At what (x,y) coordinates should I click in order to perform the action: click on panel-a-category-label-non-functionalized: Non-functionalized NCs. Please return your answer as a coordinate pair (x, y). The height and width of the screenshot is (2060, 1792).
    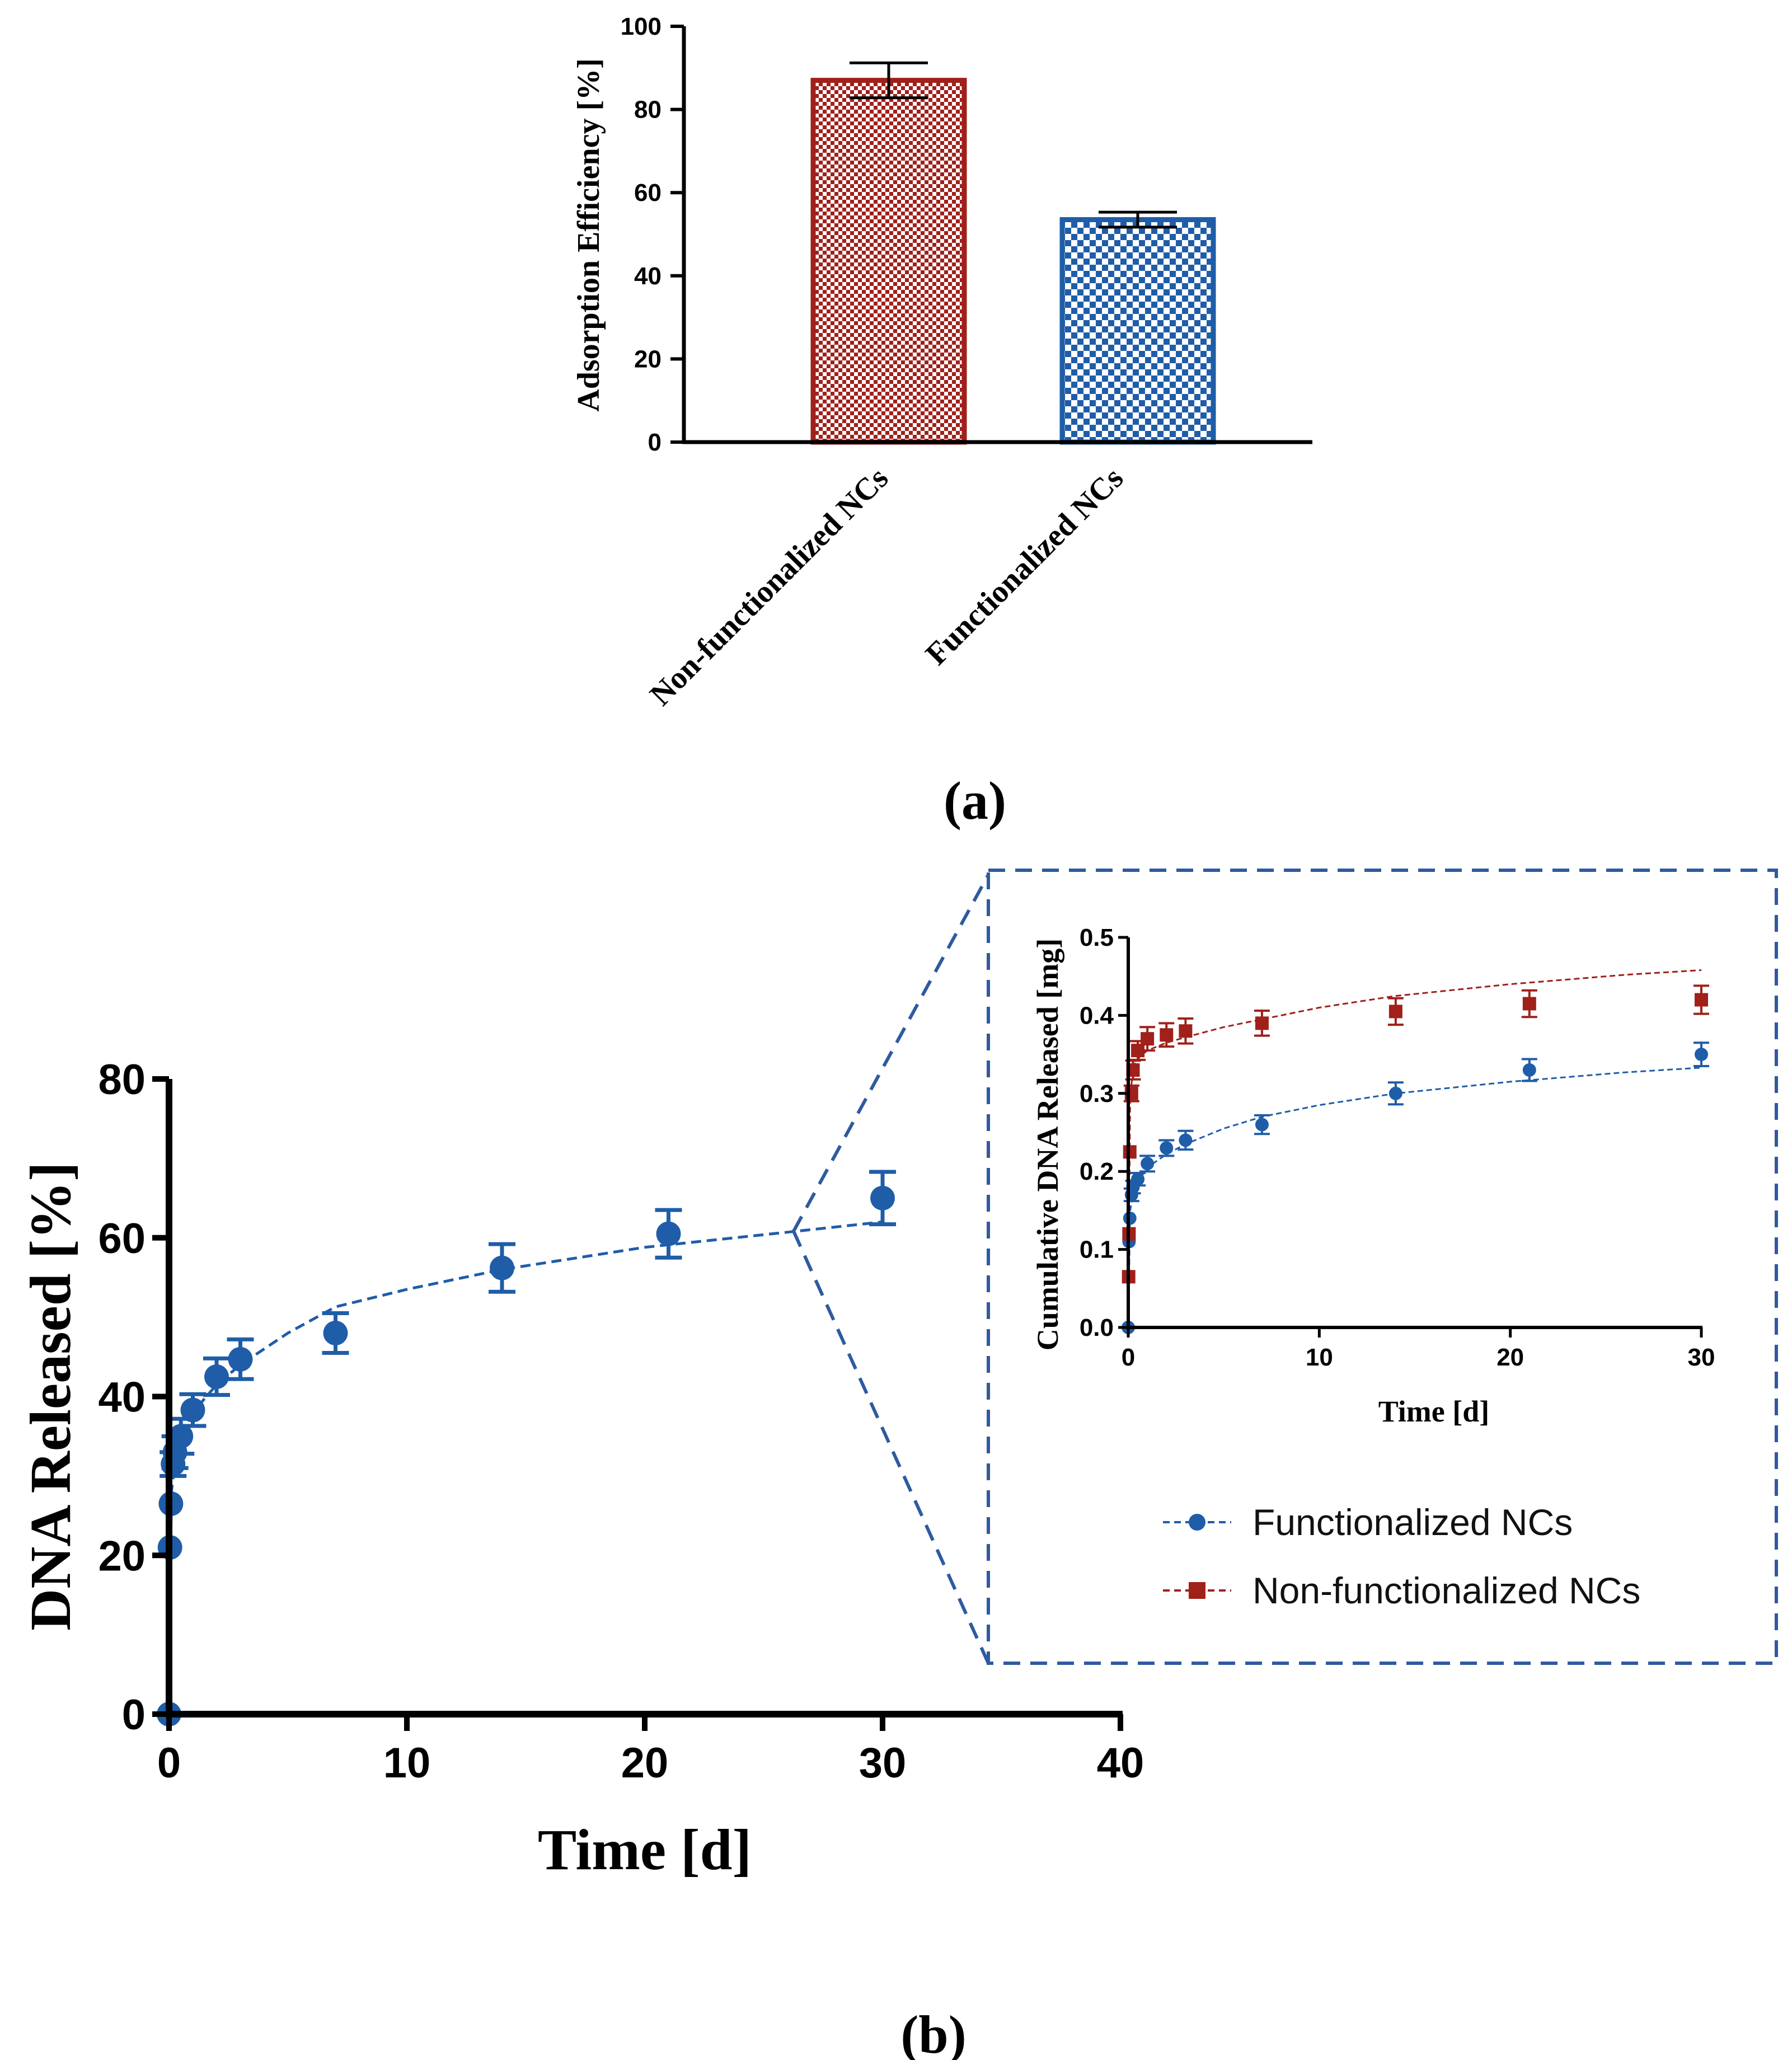
    Looking at the image, I should click on (769, 586).